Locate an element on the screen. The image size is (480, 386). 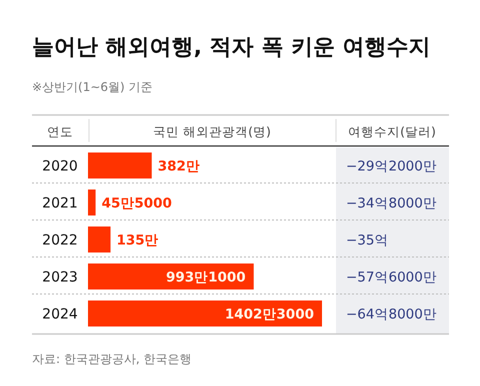
data-label: 1402만3000 is located at coordinates (269, 314).